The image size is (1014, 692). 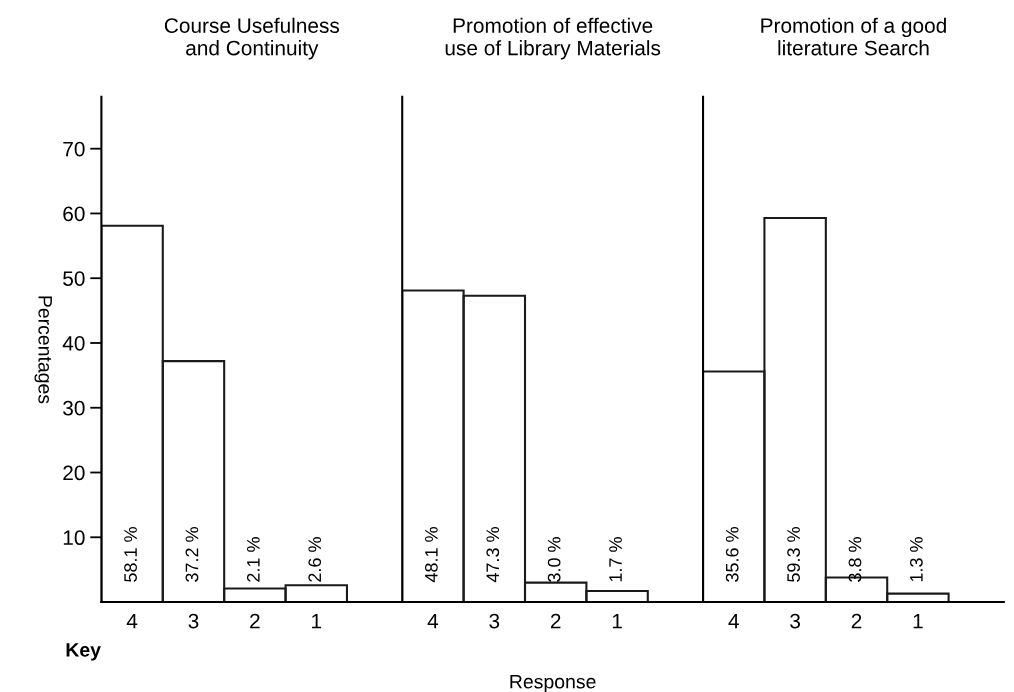 What do you see at coordinates (315, 559) in the screenshot?
I see `data-label: 2.6 %` at bounding box center [315, 559].